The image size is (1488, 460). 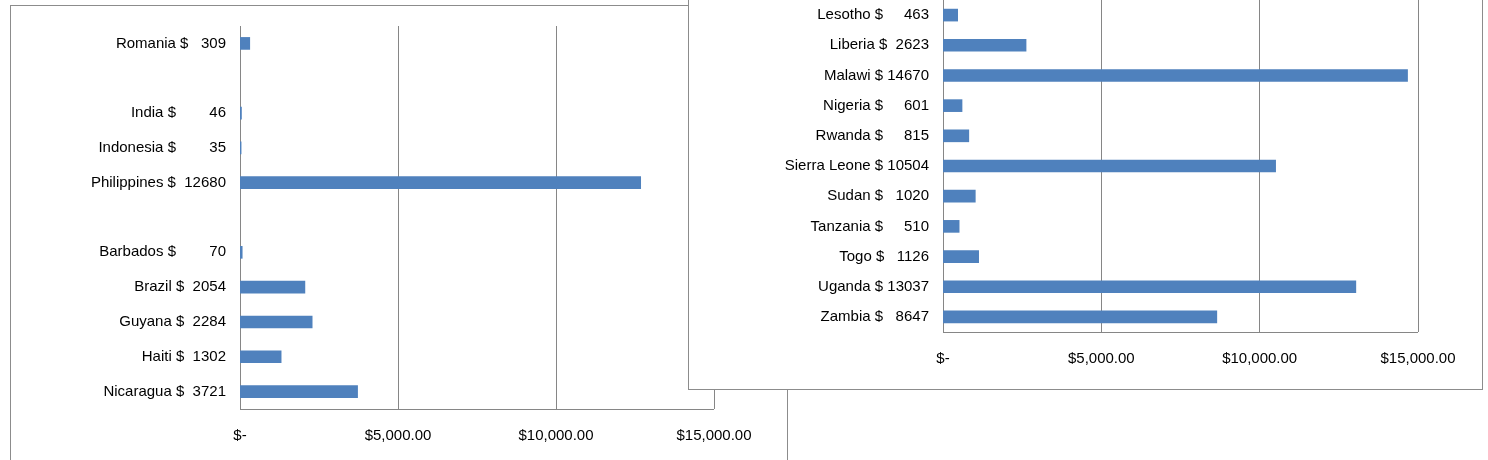 What do you see at coordinates (876, 104) in the screenshot?
I see `y-tick-label: Nigeria $ 601` at bounding box center [876, 104].